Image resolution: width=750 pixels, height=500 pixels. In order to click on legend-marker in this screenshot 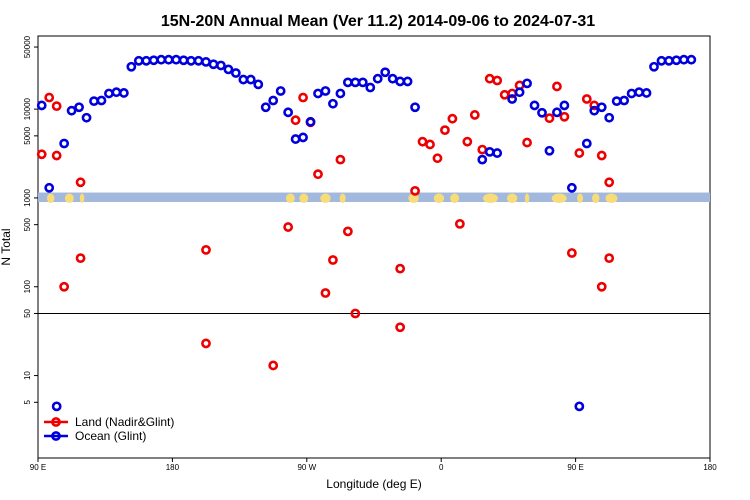, I will do `click(56, 422)`.